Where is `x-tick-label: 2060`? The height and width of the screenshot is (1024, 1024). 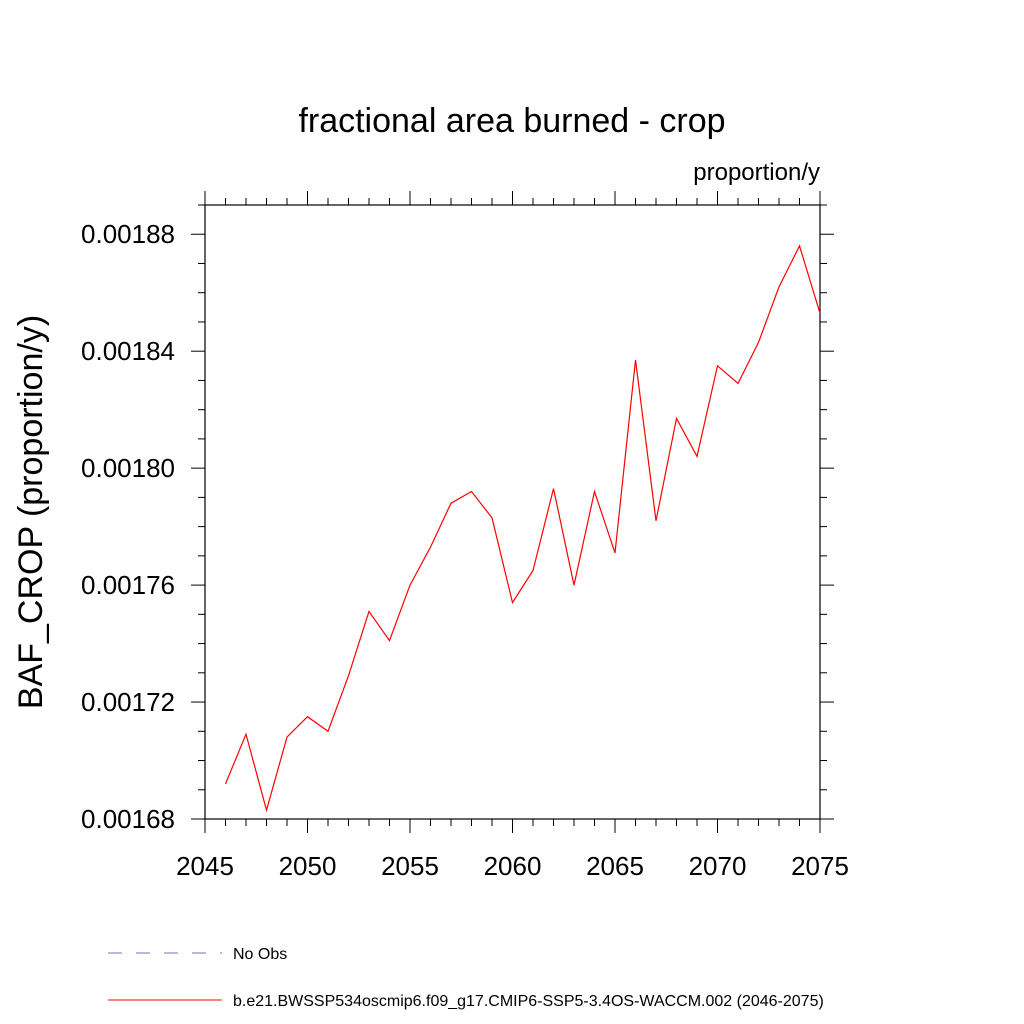
x-tick-label: 2060 is located at coordinates (513, 866).